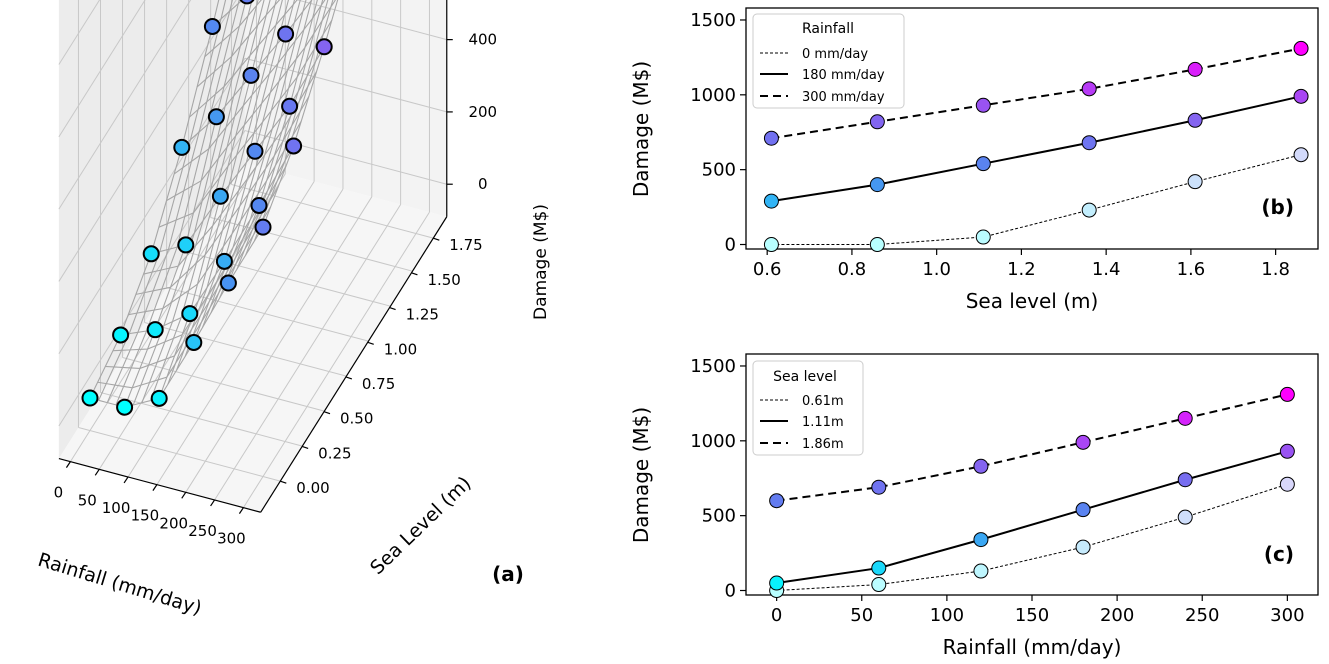 Image resolution: width=1329 pixels, height=664 pixels. Describe the element at coordinates (843, 97) in the screenshot. I see `panel-b-legend-entry: 300 mm/day` at that location.